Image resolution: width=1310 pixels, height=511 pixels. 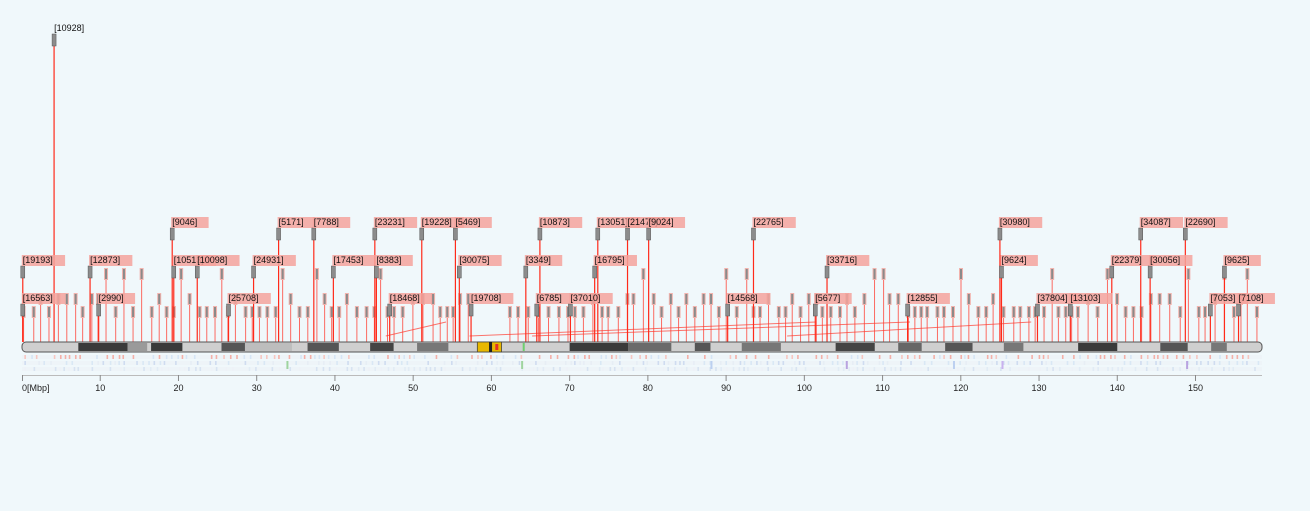 I want to click on feature-label: [34087], so click(x=1156, y=222).